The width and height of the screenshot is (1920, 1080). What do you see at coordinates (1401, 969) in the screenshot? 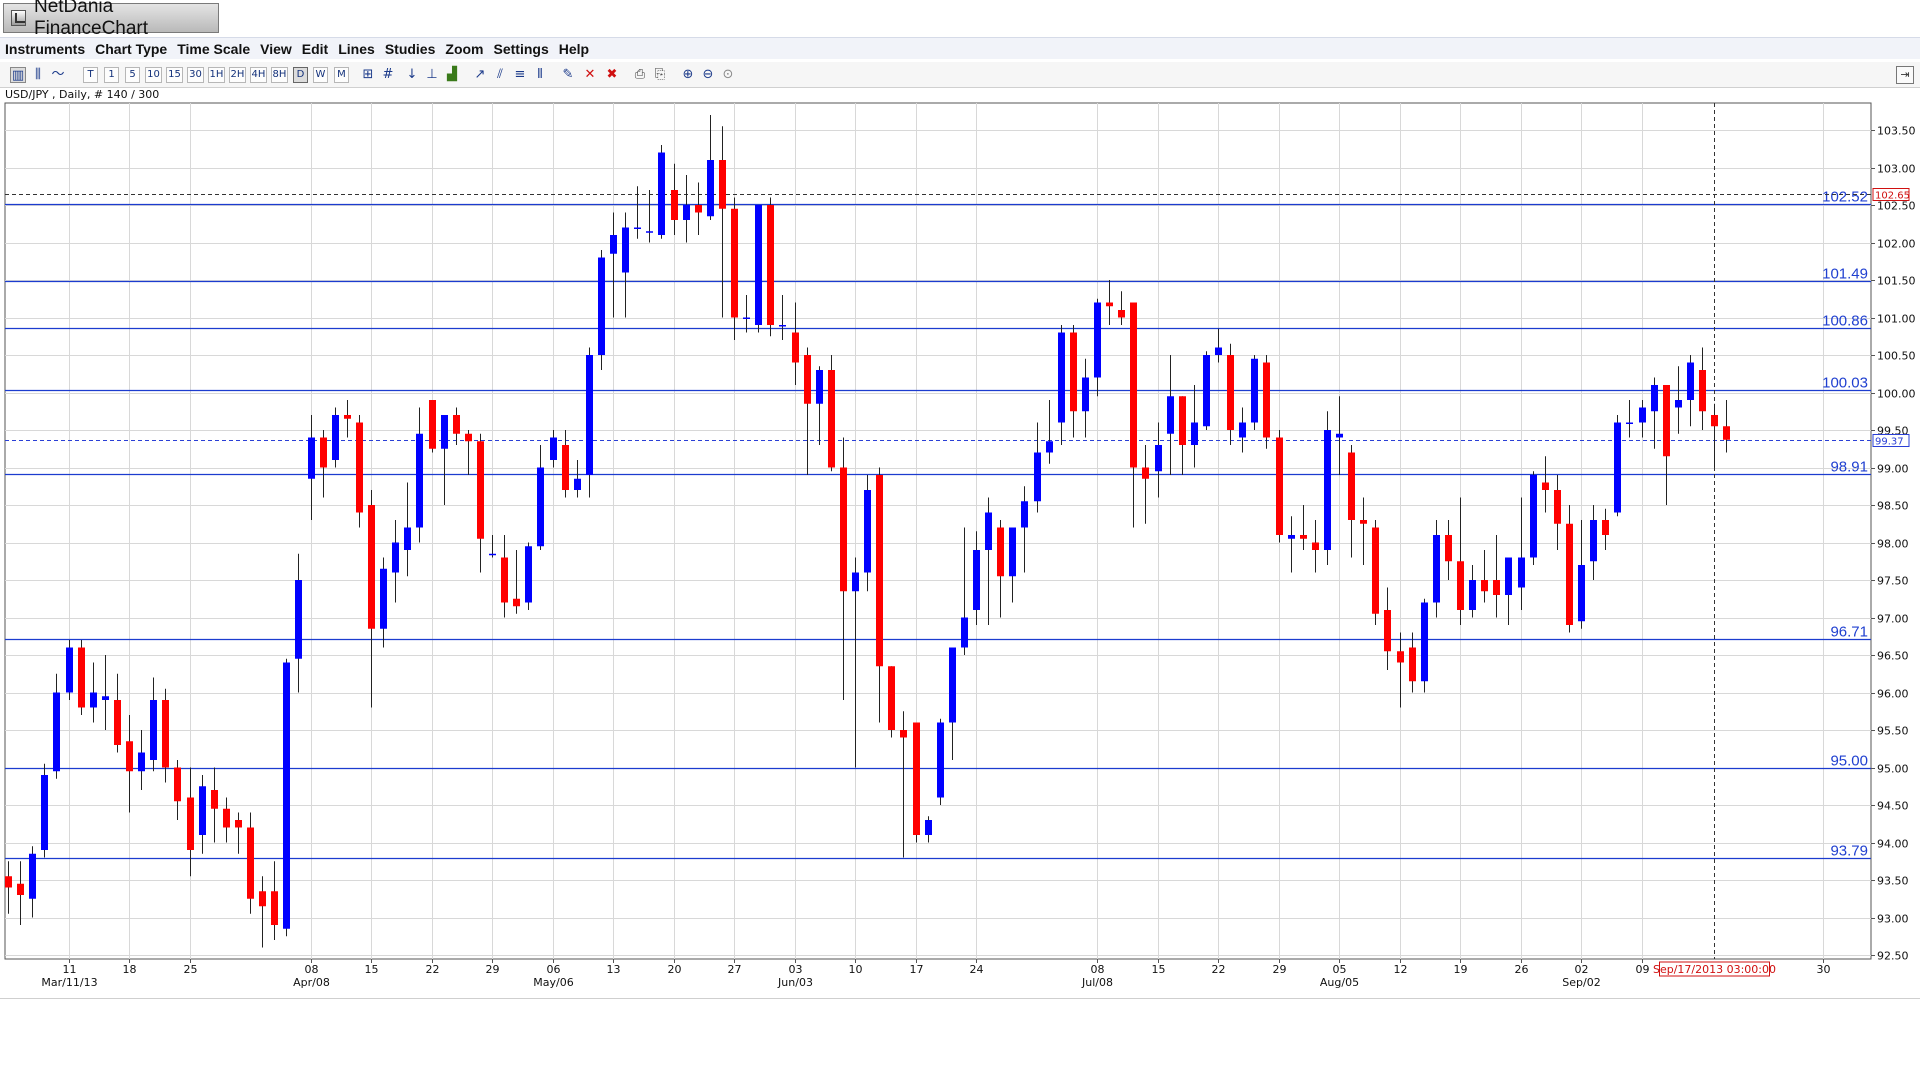
I see `x-tick-label: 12` at bounding box center [1401, 969].